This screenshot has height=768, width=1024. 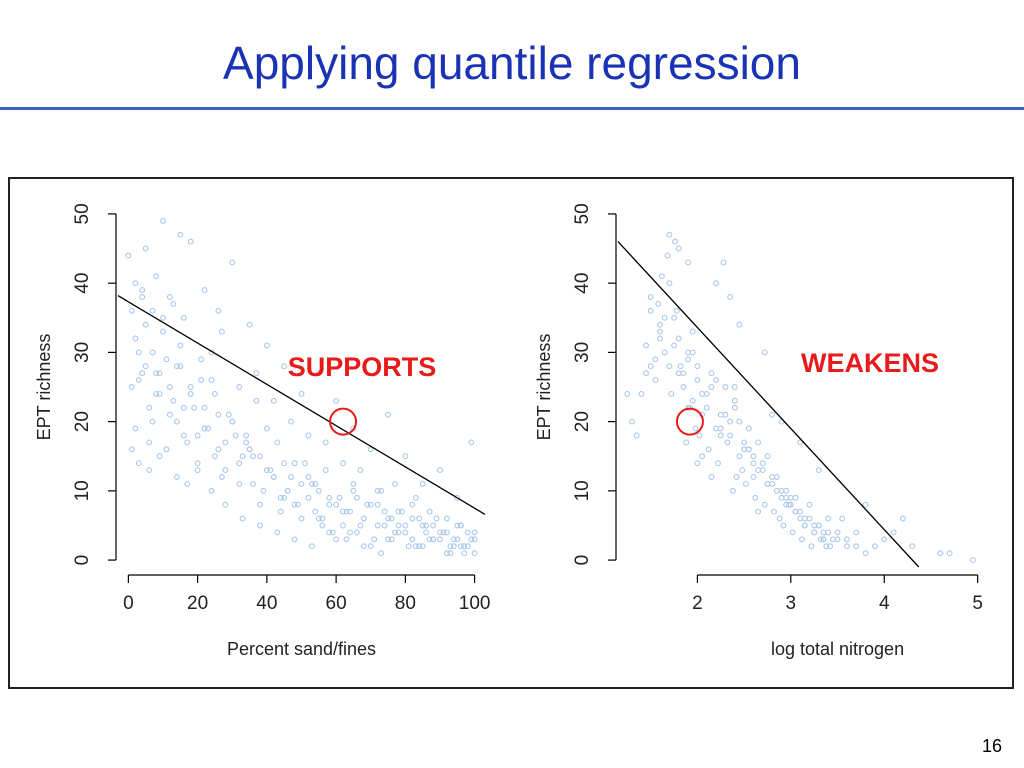 I want to click on page-number: 16, so click(x=991, y=746).